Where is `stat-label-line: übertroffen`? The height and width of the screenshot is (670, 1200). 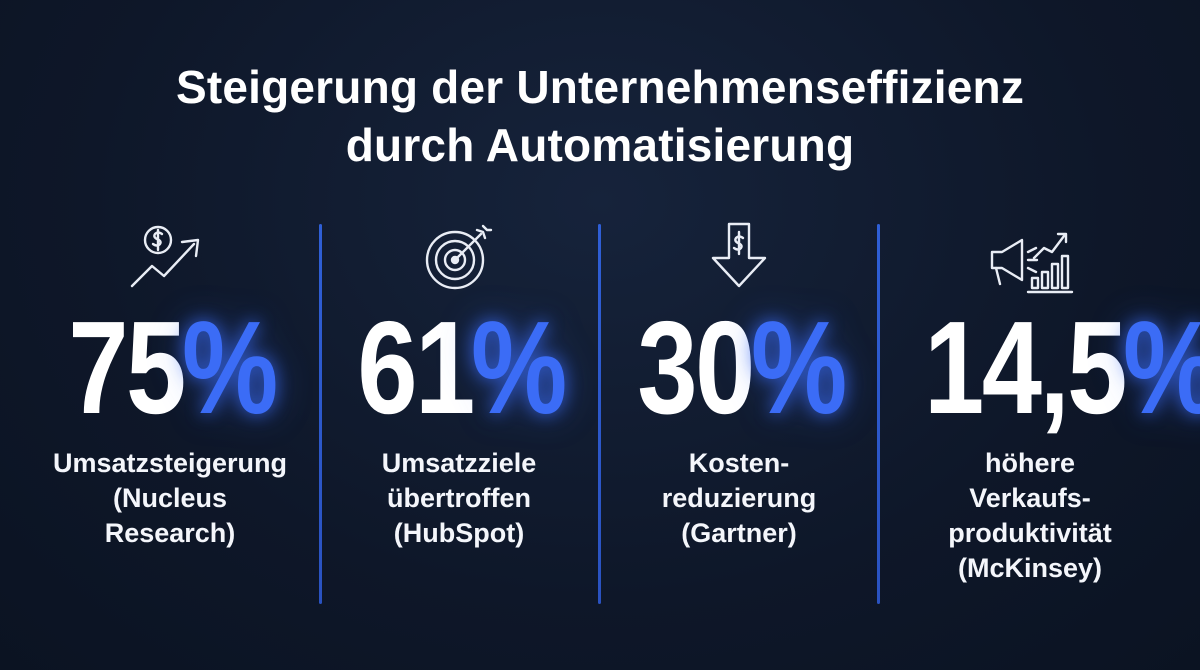
stat-label-line: übertroffen is located at coordinates (459, 498).